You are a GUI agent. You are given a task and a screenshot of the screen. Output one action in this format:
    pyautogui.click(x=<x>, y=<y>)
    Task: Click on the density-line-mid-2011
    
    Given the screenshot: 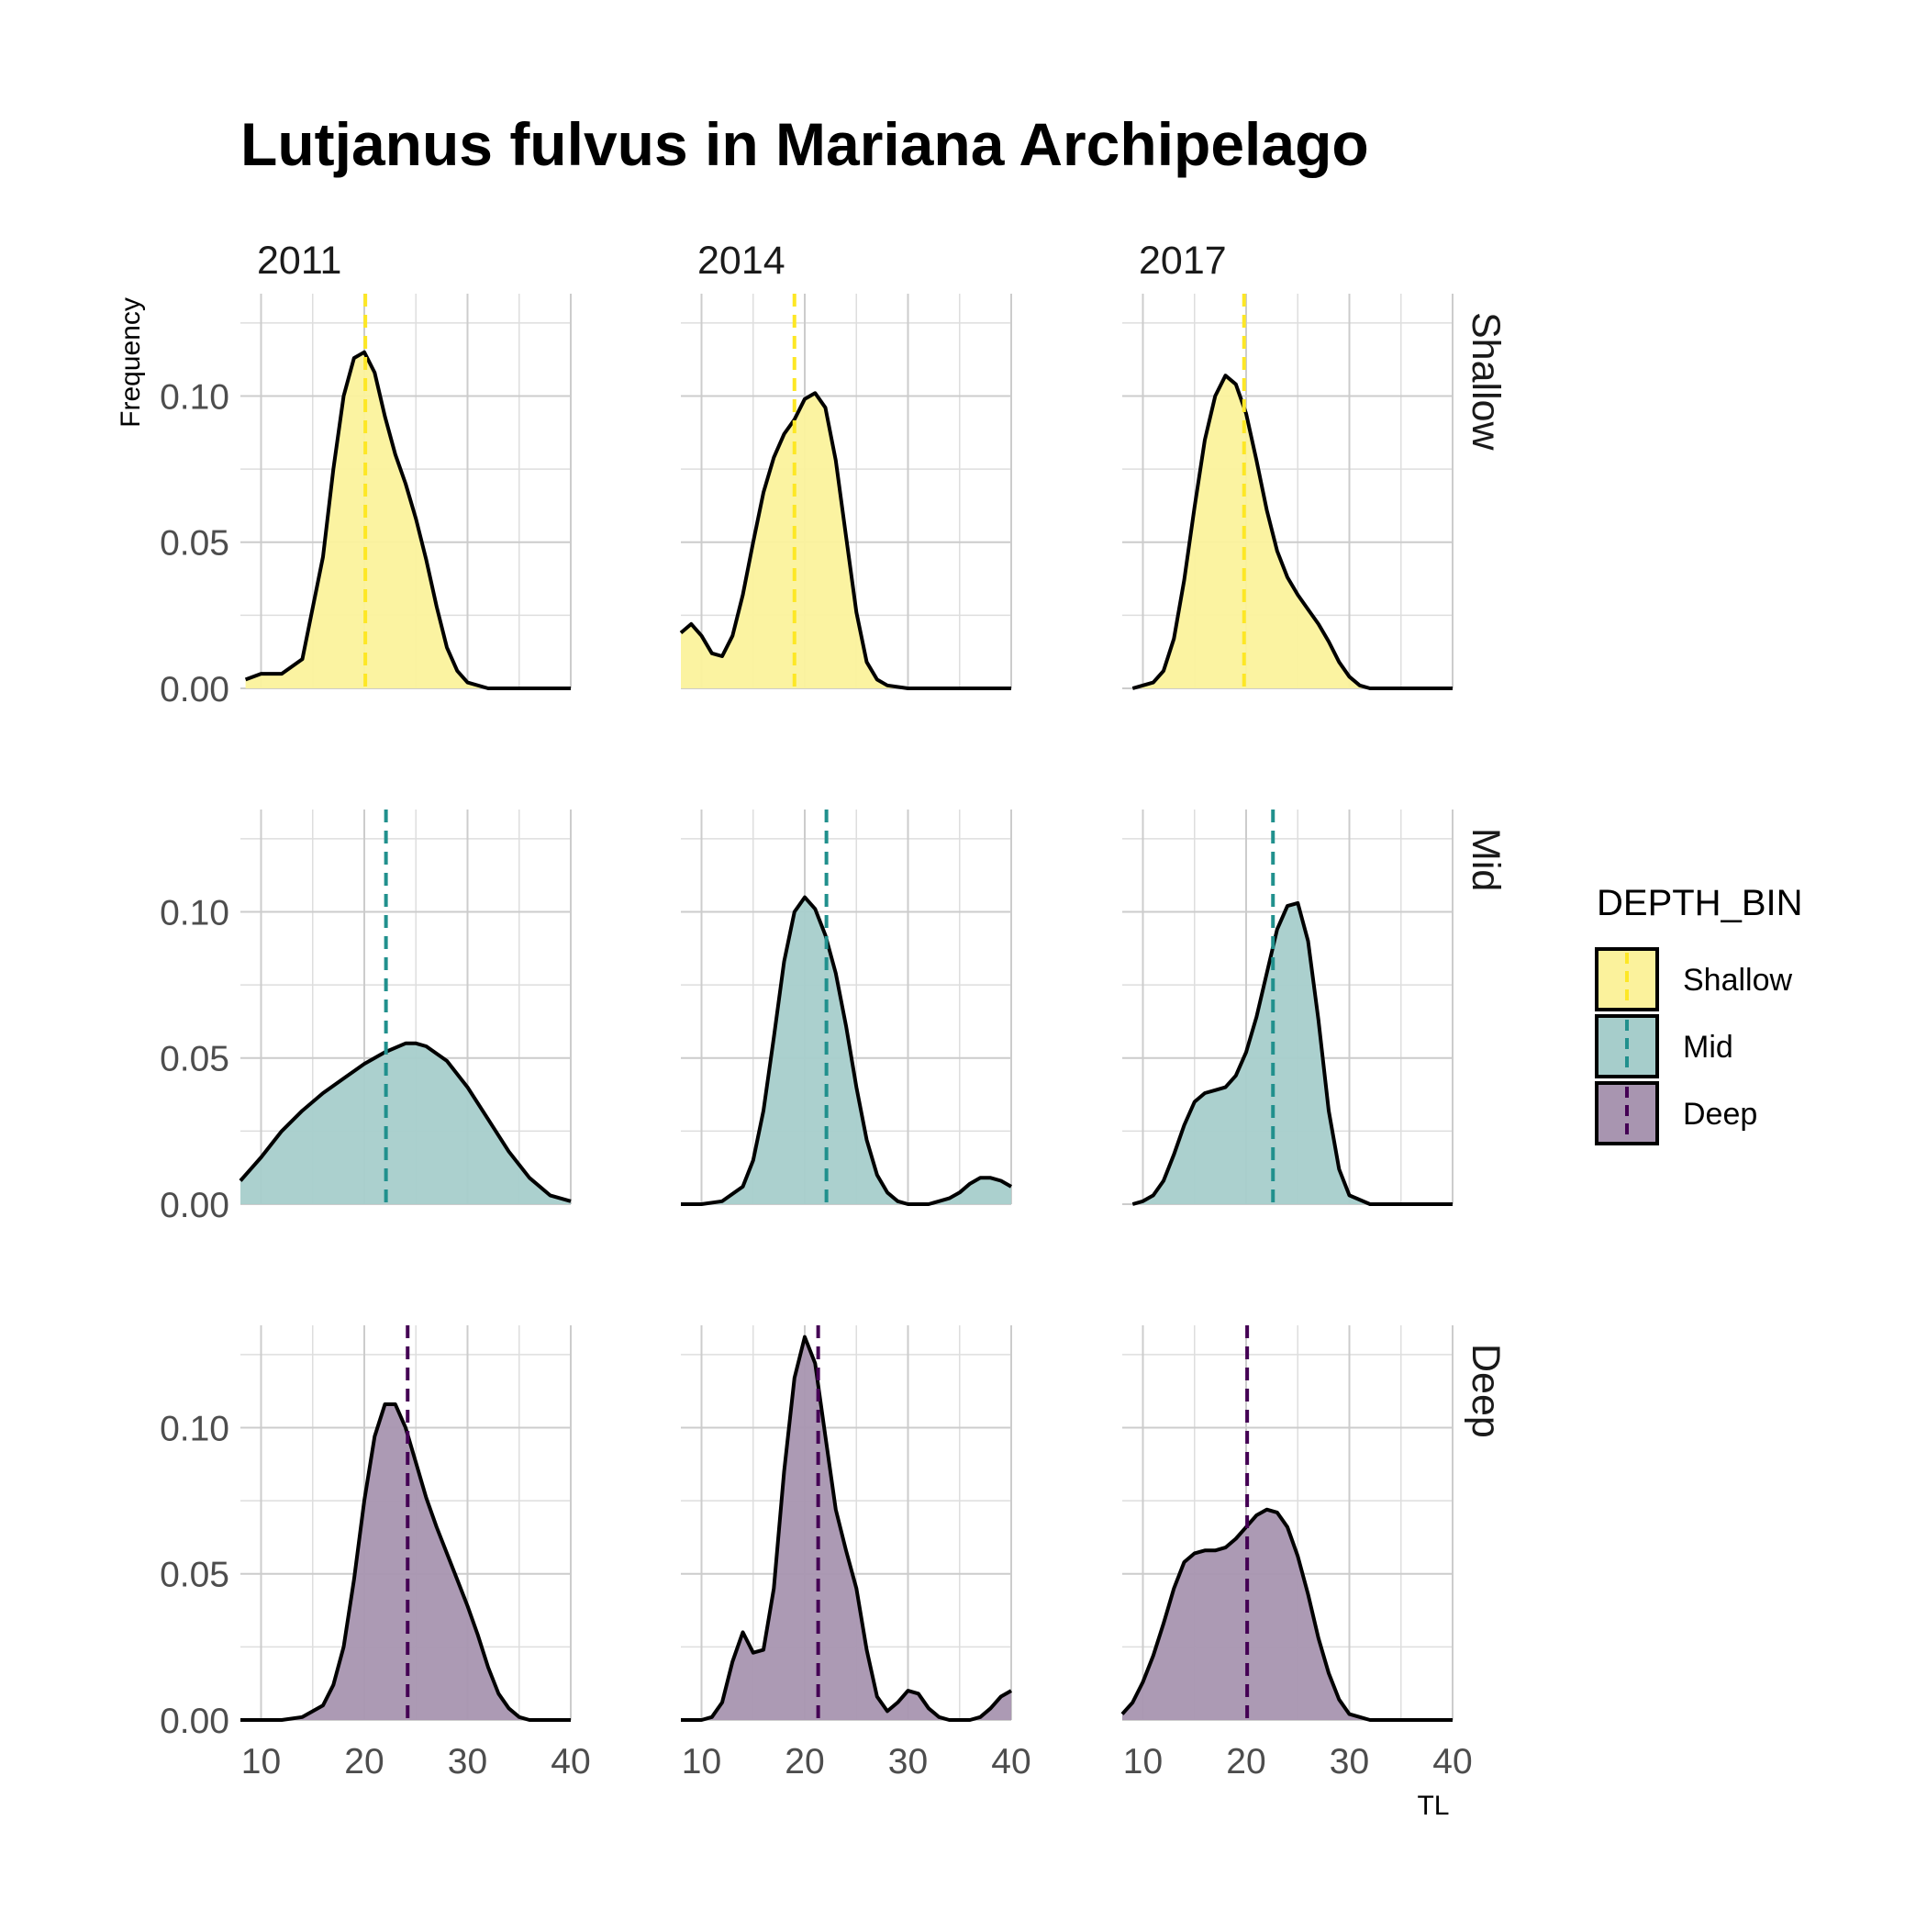 What is the action you would take?
    pyautogui.click(x=405, y=1122)
    